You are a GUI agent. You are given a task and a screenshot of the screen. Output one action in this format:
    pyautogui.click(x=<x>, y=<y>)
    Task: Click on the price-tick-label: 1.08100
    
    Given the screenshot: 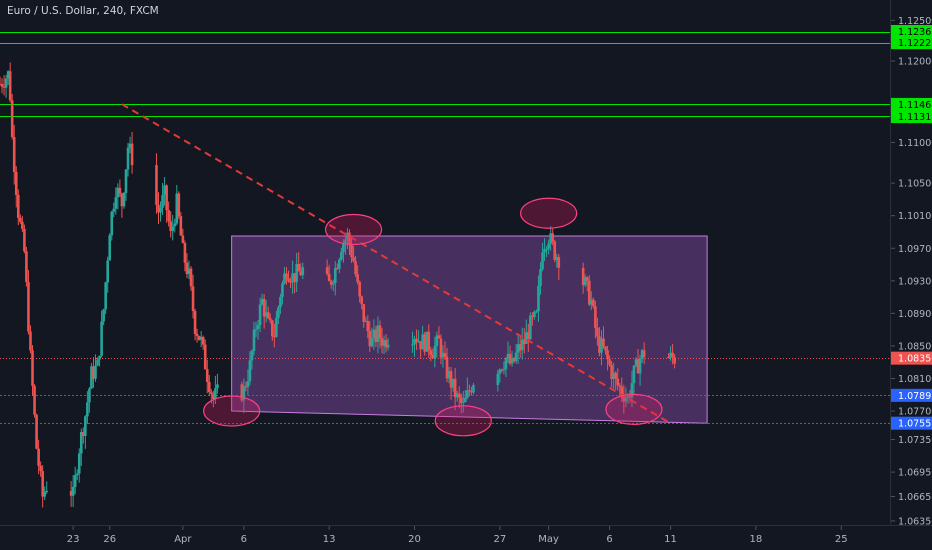 What is the action you would take?
    pyautogui.click(x=915, y=379)
    